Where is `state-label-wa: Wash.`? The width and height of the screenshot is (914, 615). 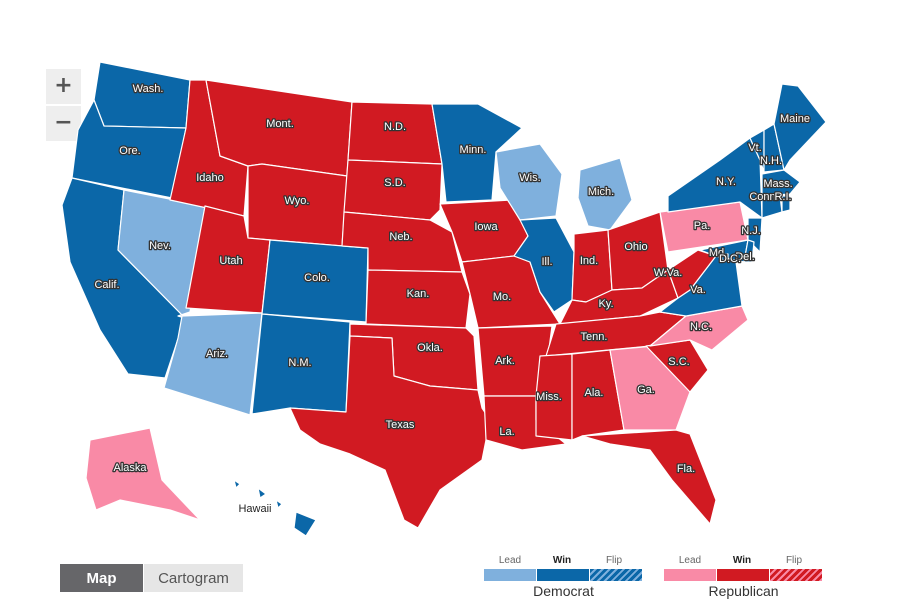
state-label-wa: Wash. is located at coordinates (148, 89).